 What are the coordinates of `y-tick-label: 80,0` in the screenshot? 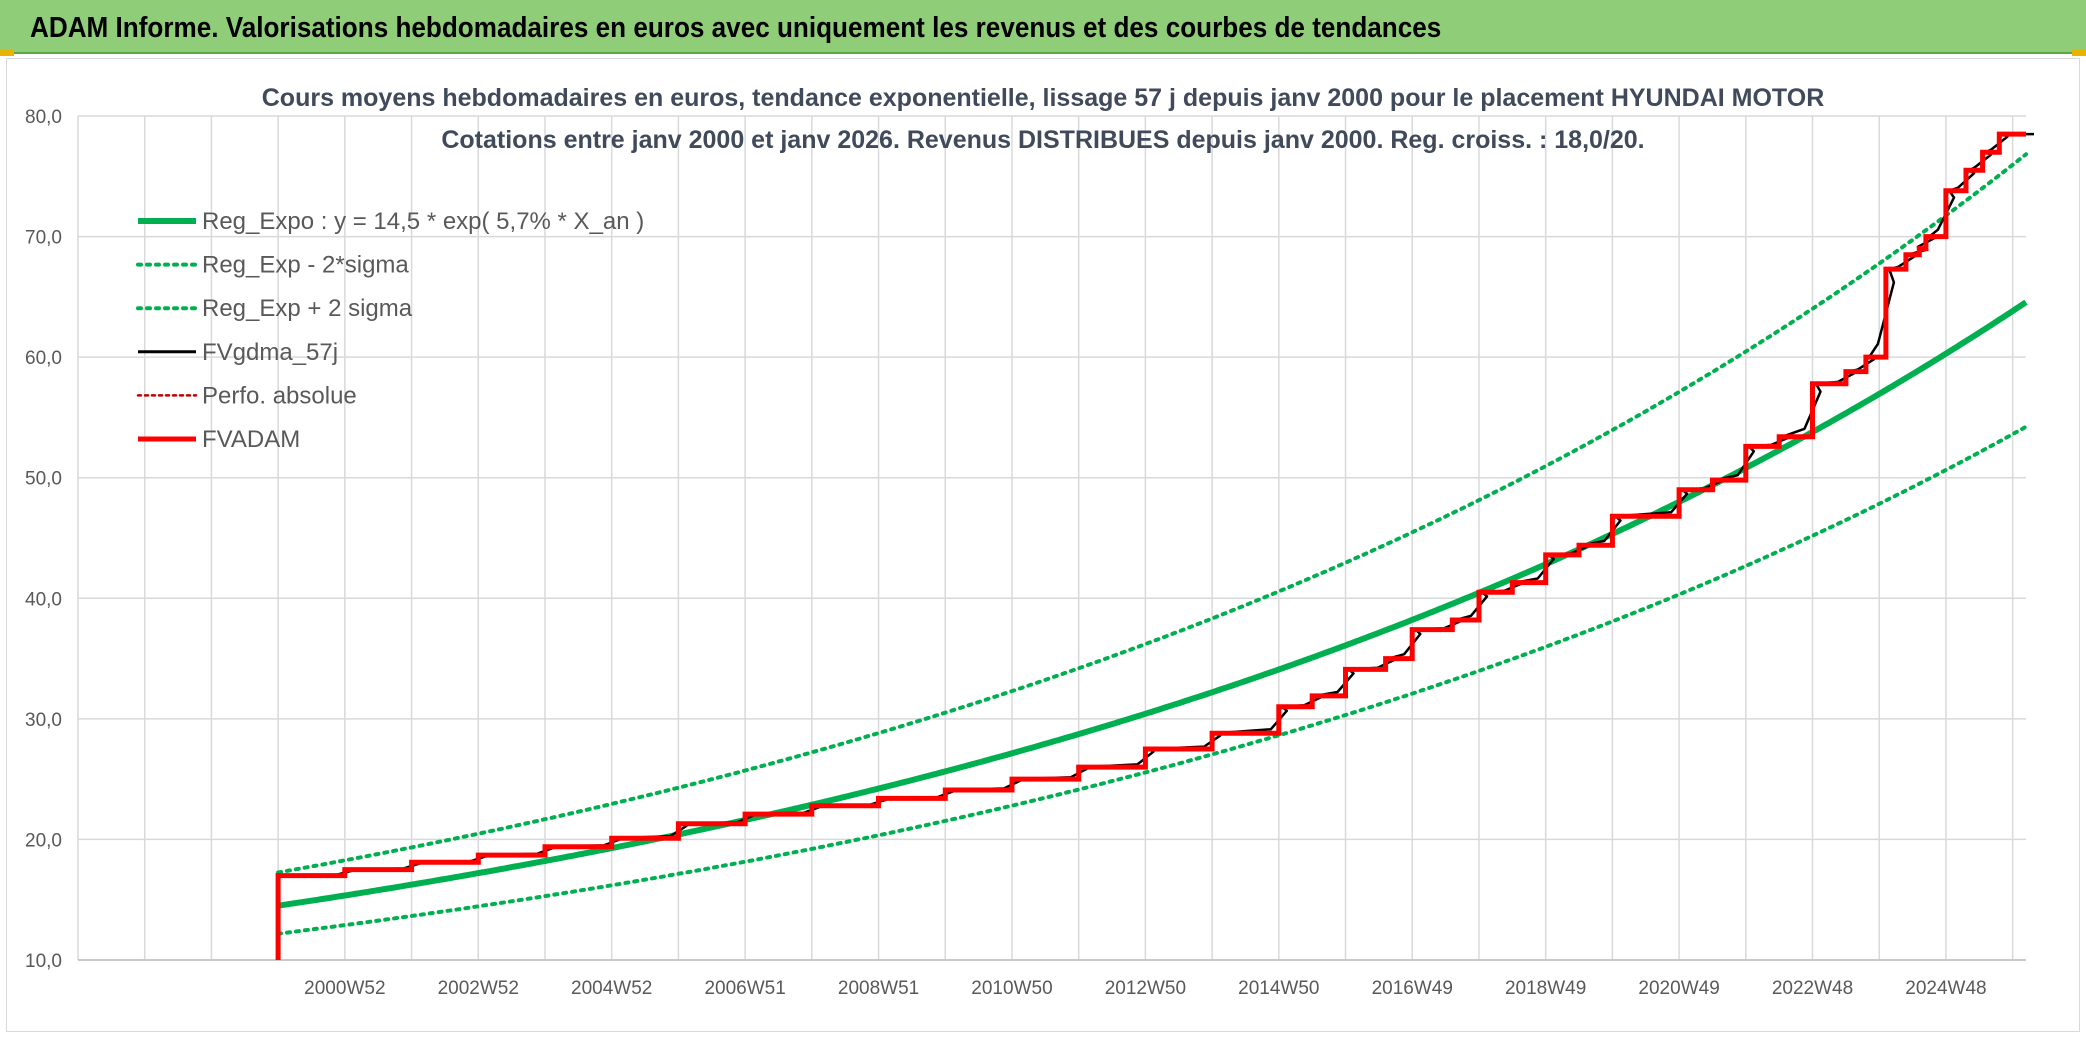 It's located at (43, 117).